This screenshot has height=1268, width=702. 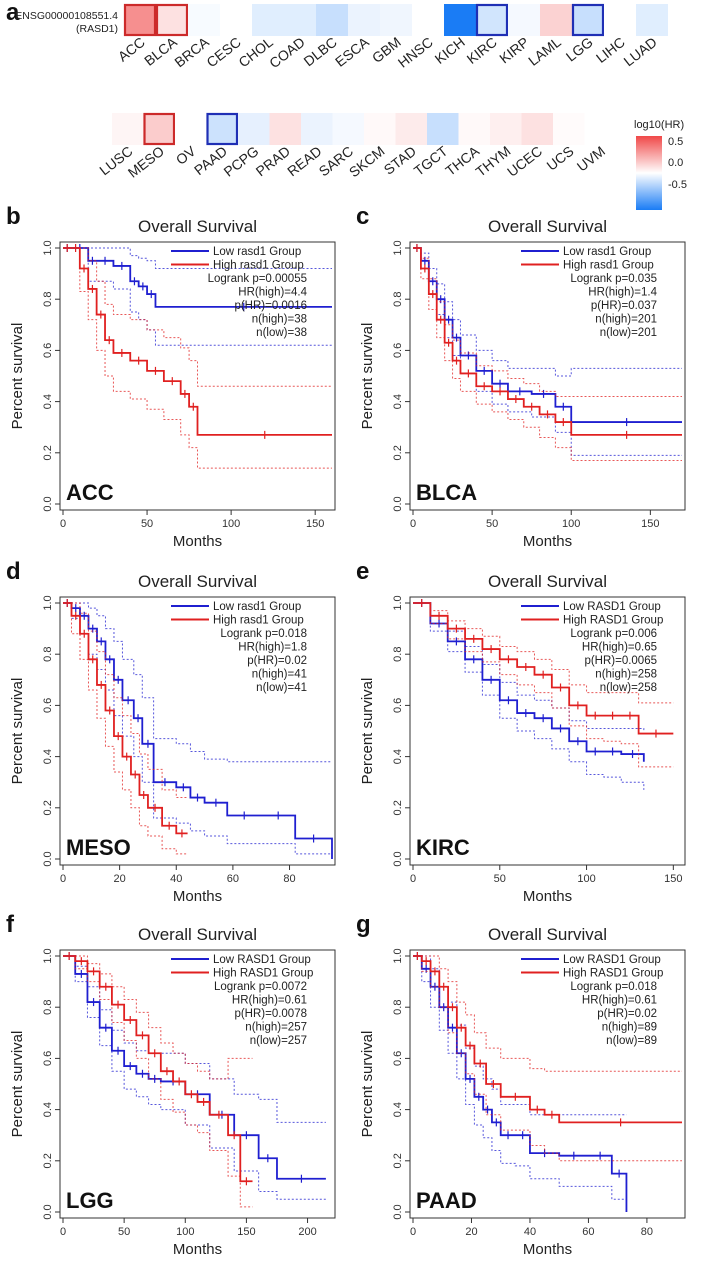 What do you see at coordinates (443, 129) in the screenshot?
I see `heatmap-cell-tgct` at bounding box center [443, 129].